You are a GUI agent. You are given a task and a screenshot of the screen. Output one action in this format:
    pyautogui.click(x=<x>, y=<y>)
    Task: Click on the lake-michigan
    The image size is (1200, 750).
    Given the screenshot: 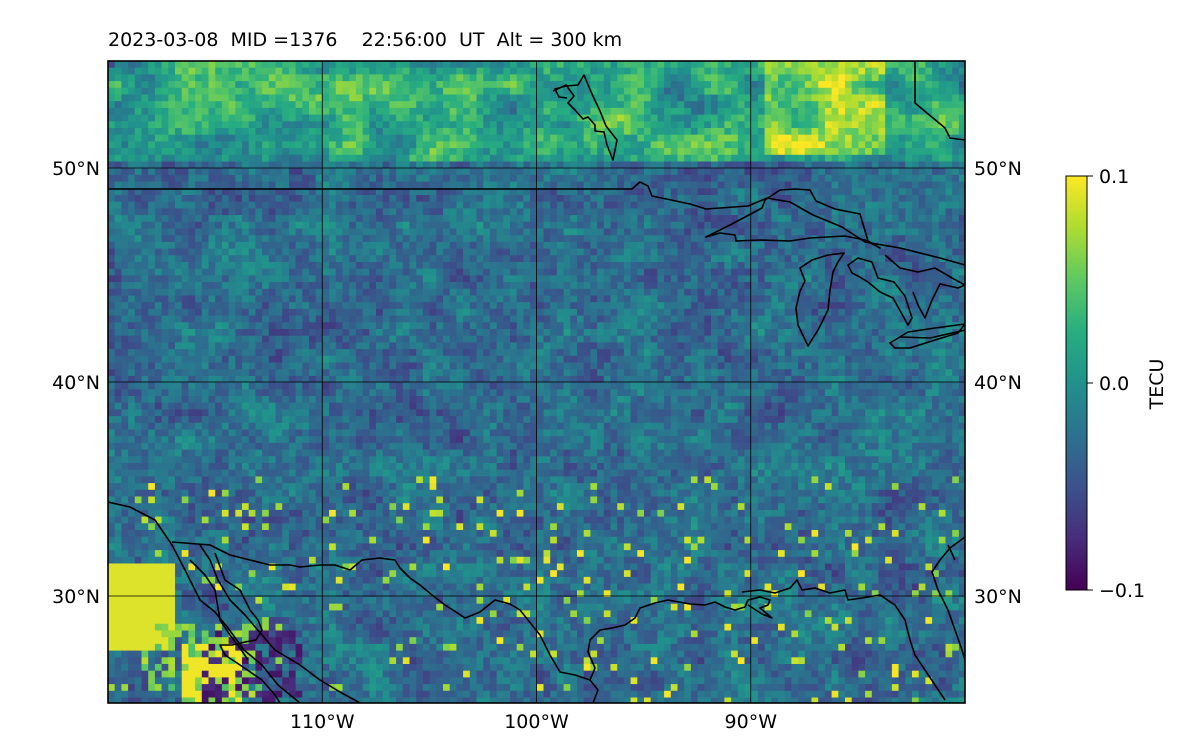 What is the action you would take?
    pyautogui.click(x=820, y=299)
    